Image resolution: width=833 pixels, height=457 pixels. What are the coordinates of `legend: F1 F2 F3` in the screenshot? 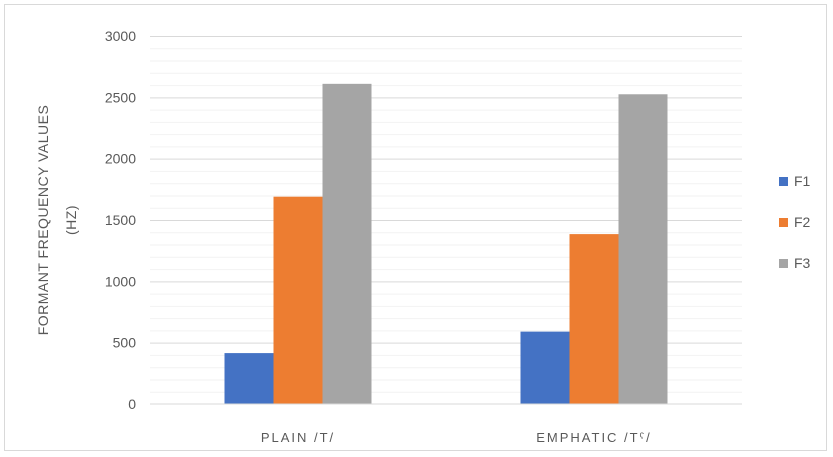 It's located at (795, 222).